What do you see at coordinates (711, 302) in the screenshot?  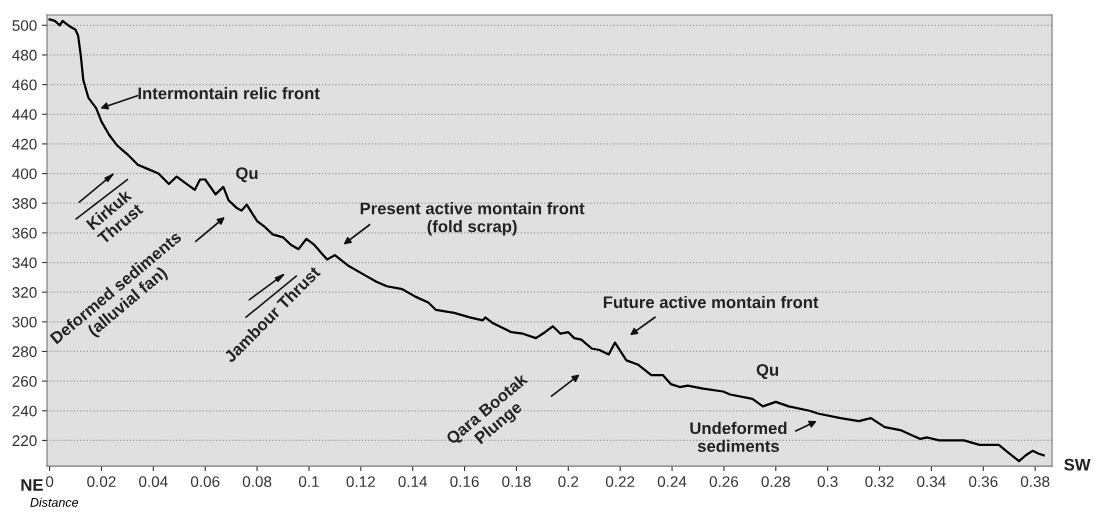 I see `annotation: Future active montain front` at bounding box center [711, 302].